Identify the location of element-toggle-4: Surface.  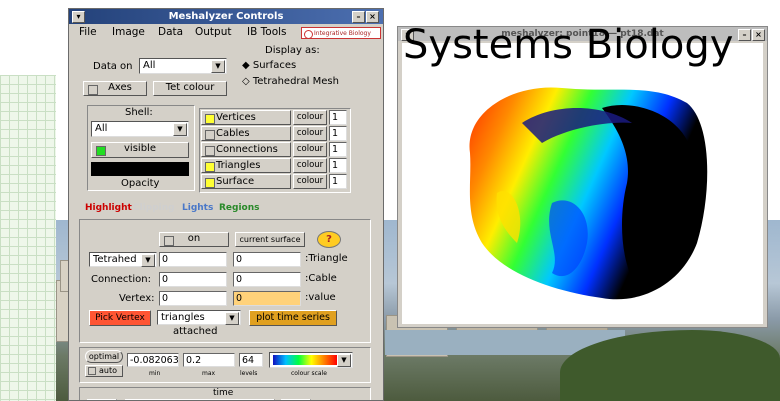
(246, 181).